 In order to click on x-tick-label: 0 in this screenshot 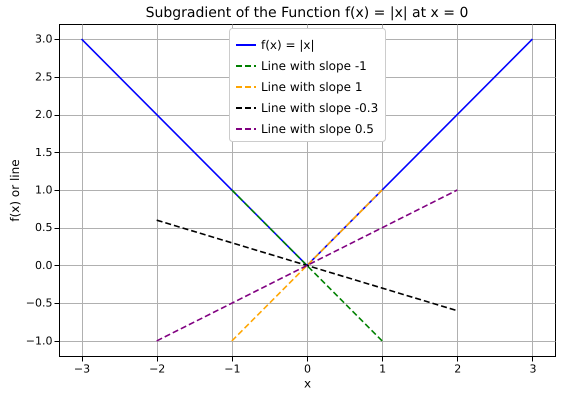, I will do `click(307, 369)`.